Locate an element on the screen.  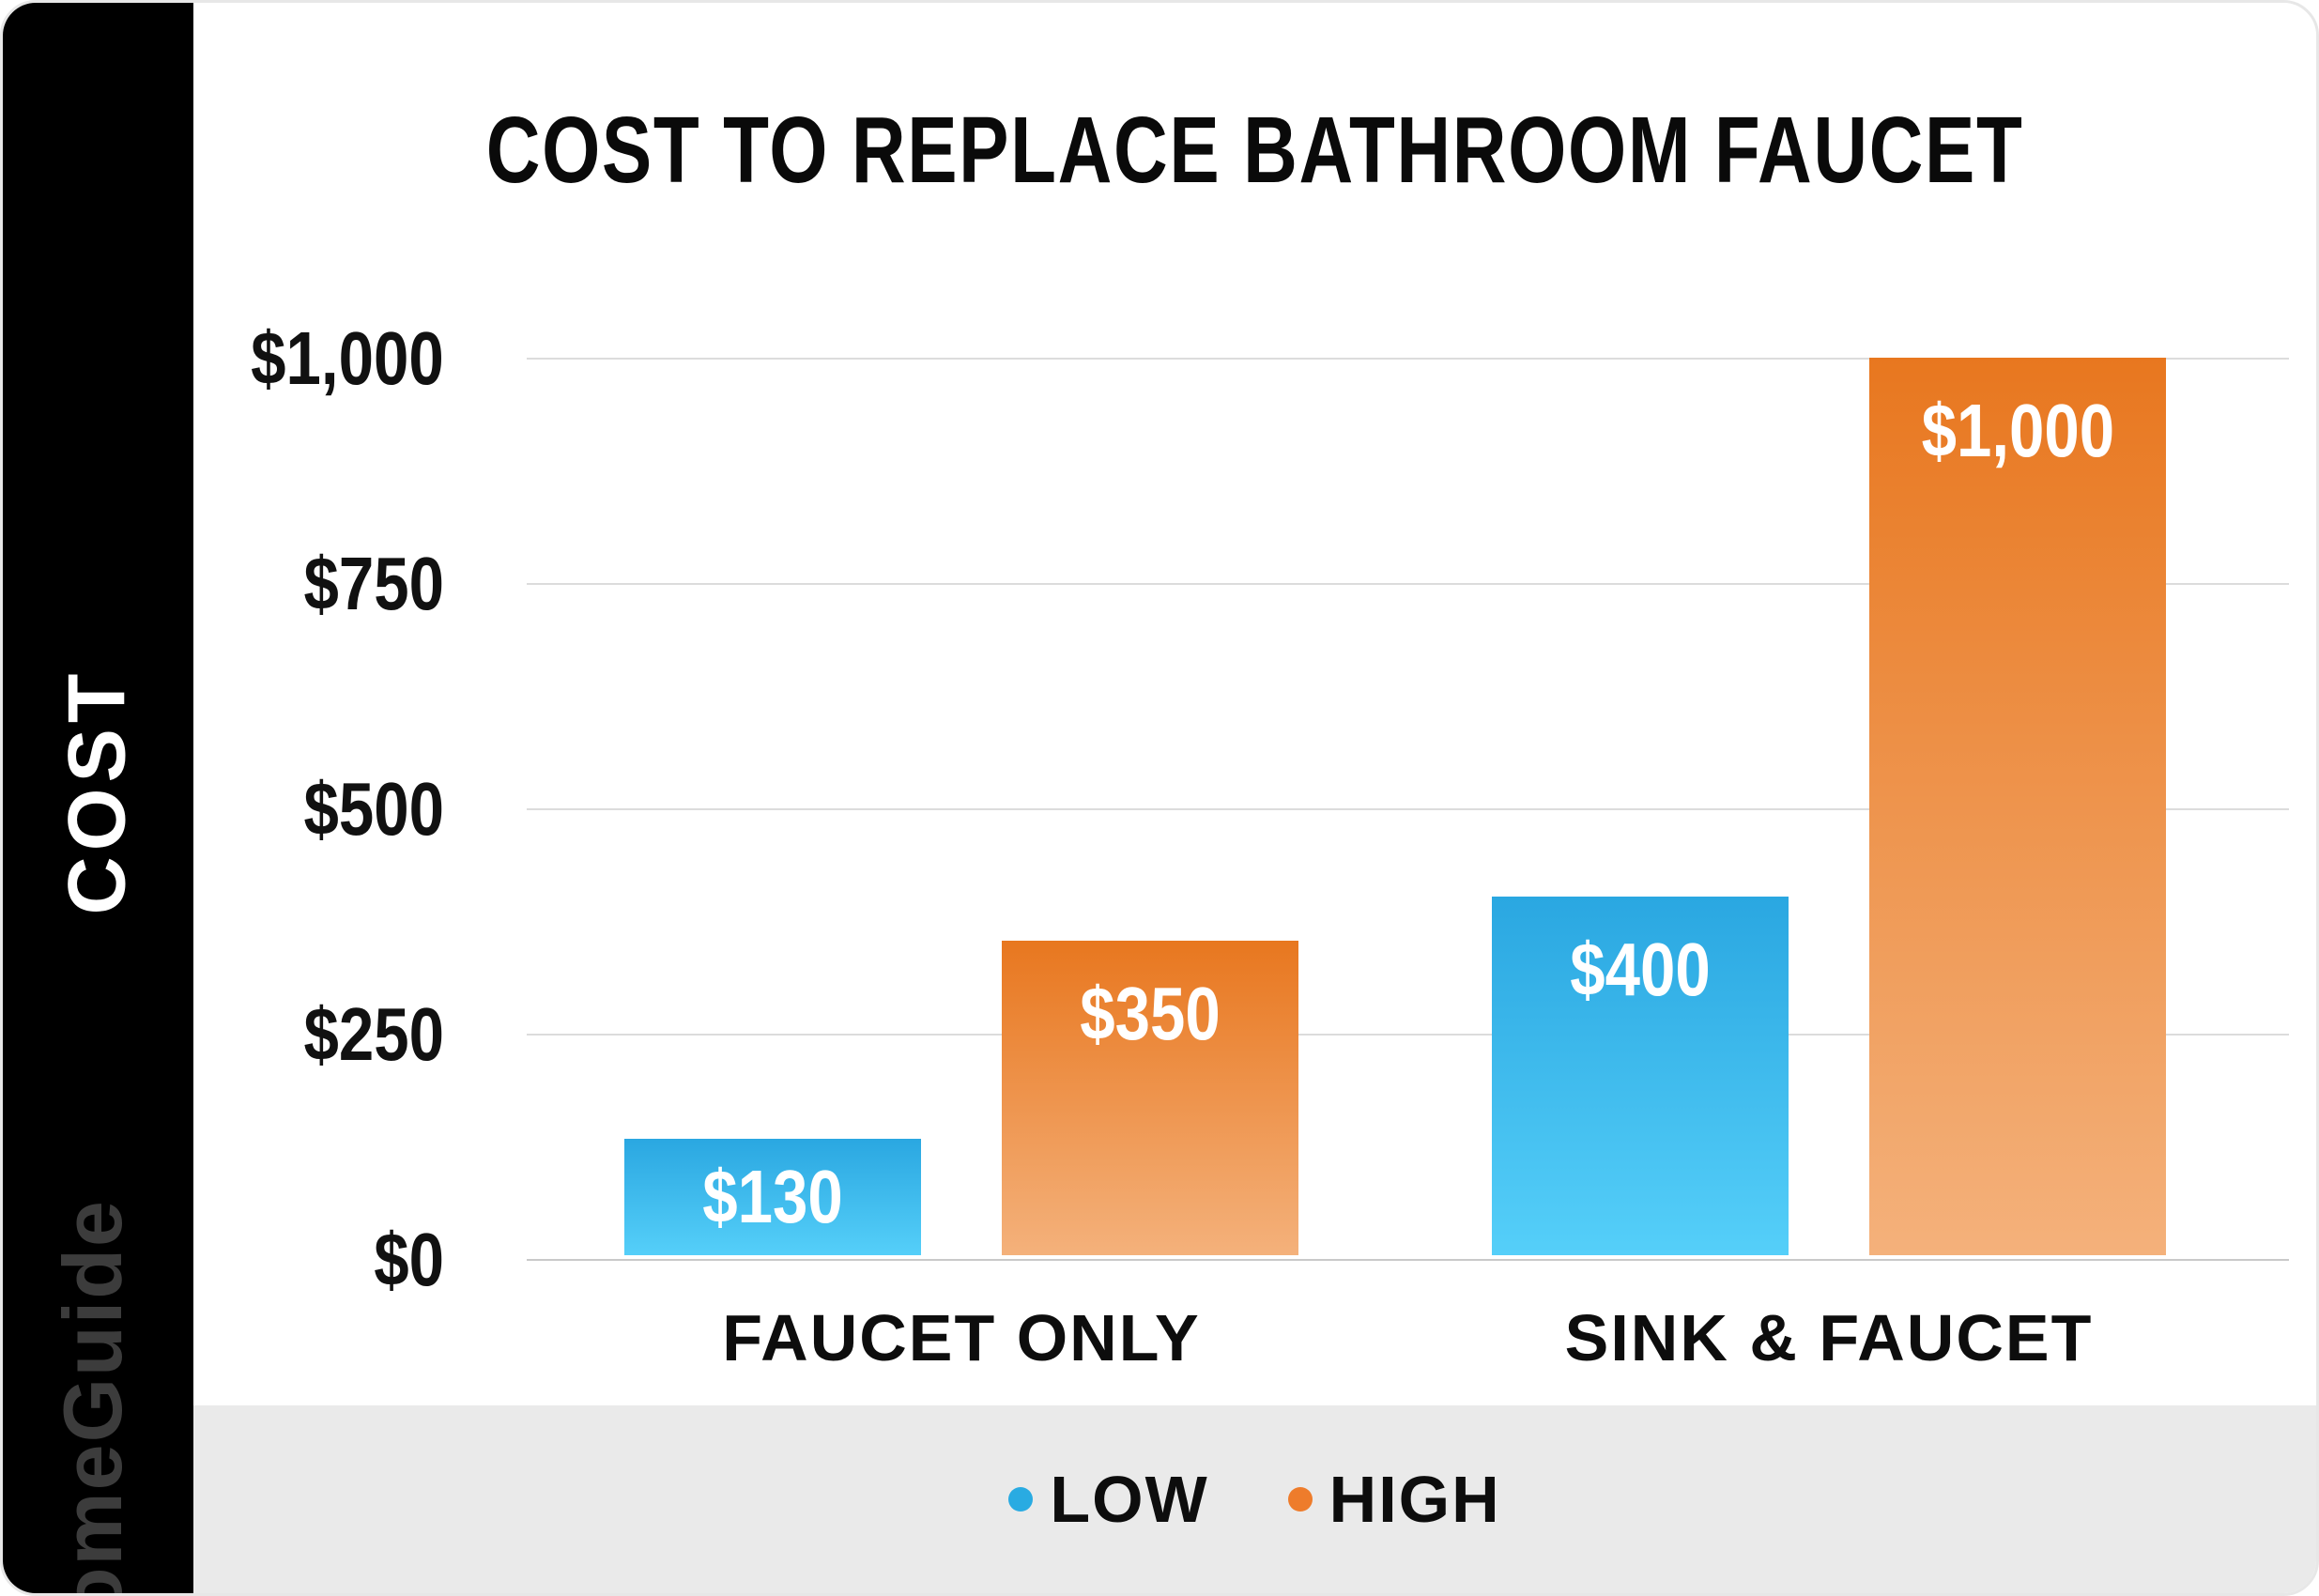
bar-high-2: $1,000 is located at coordinates (2018, 807).